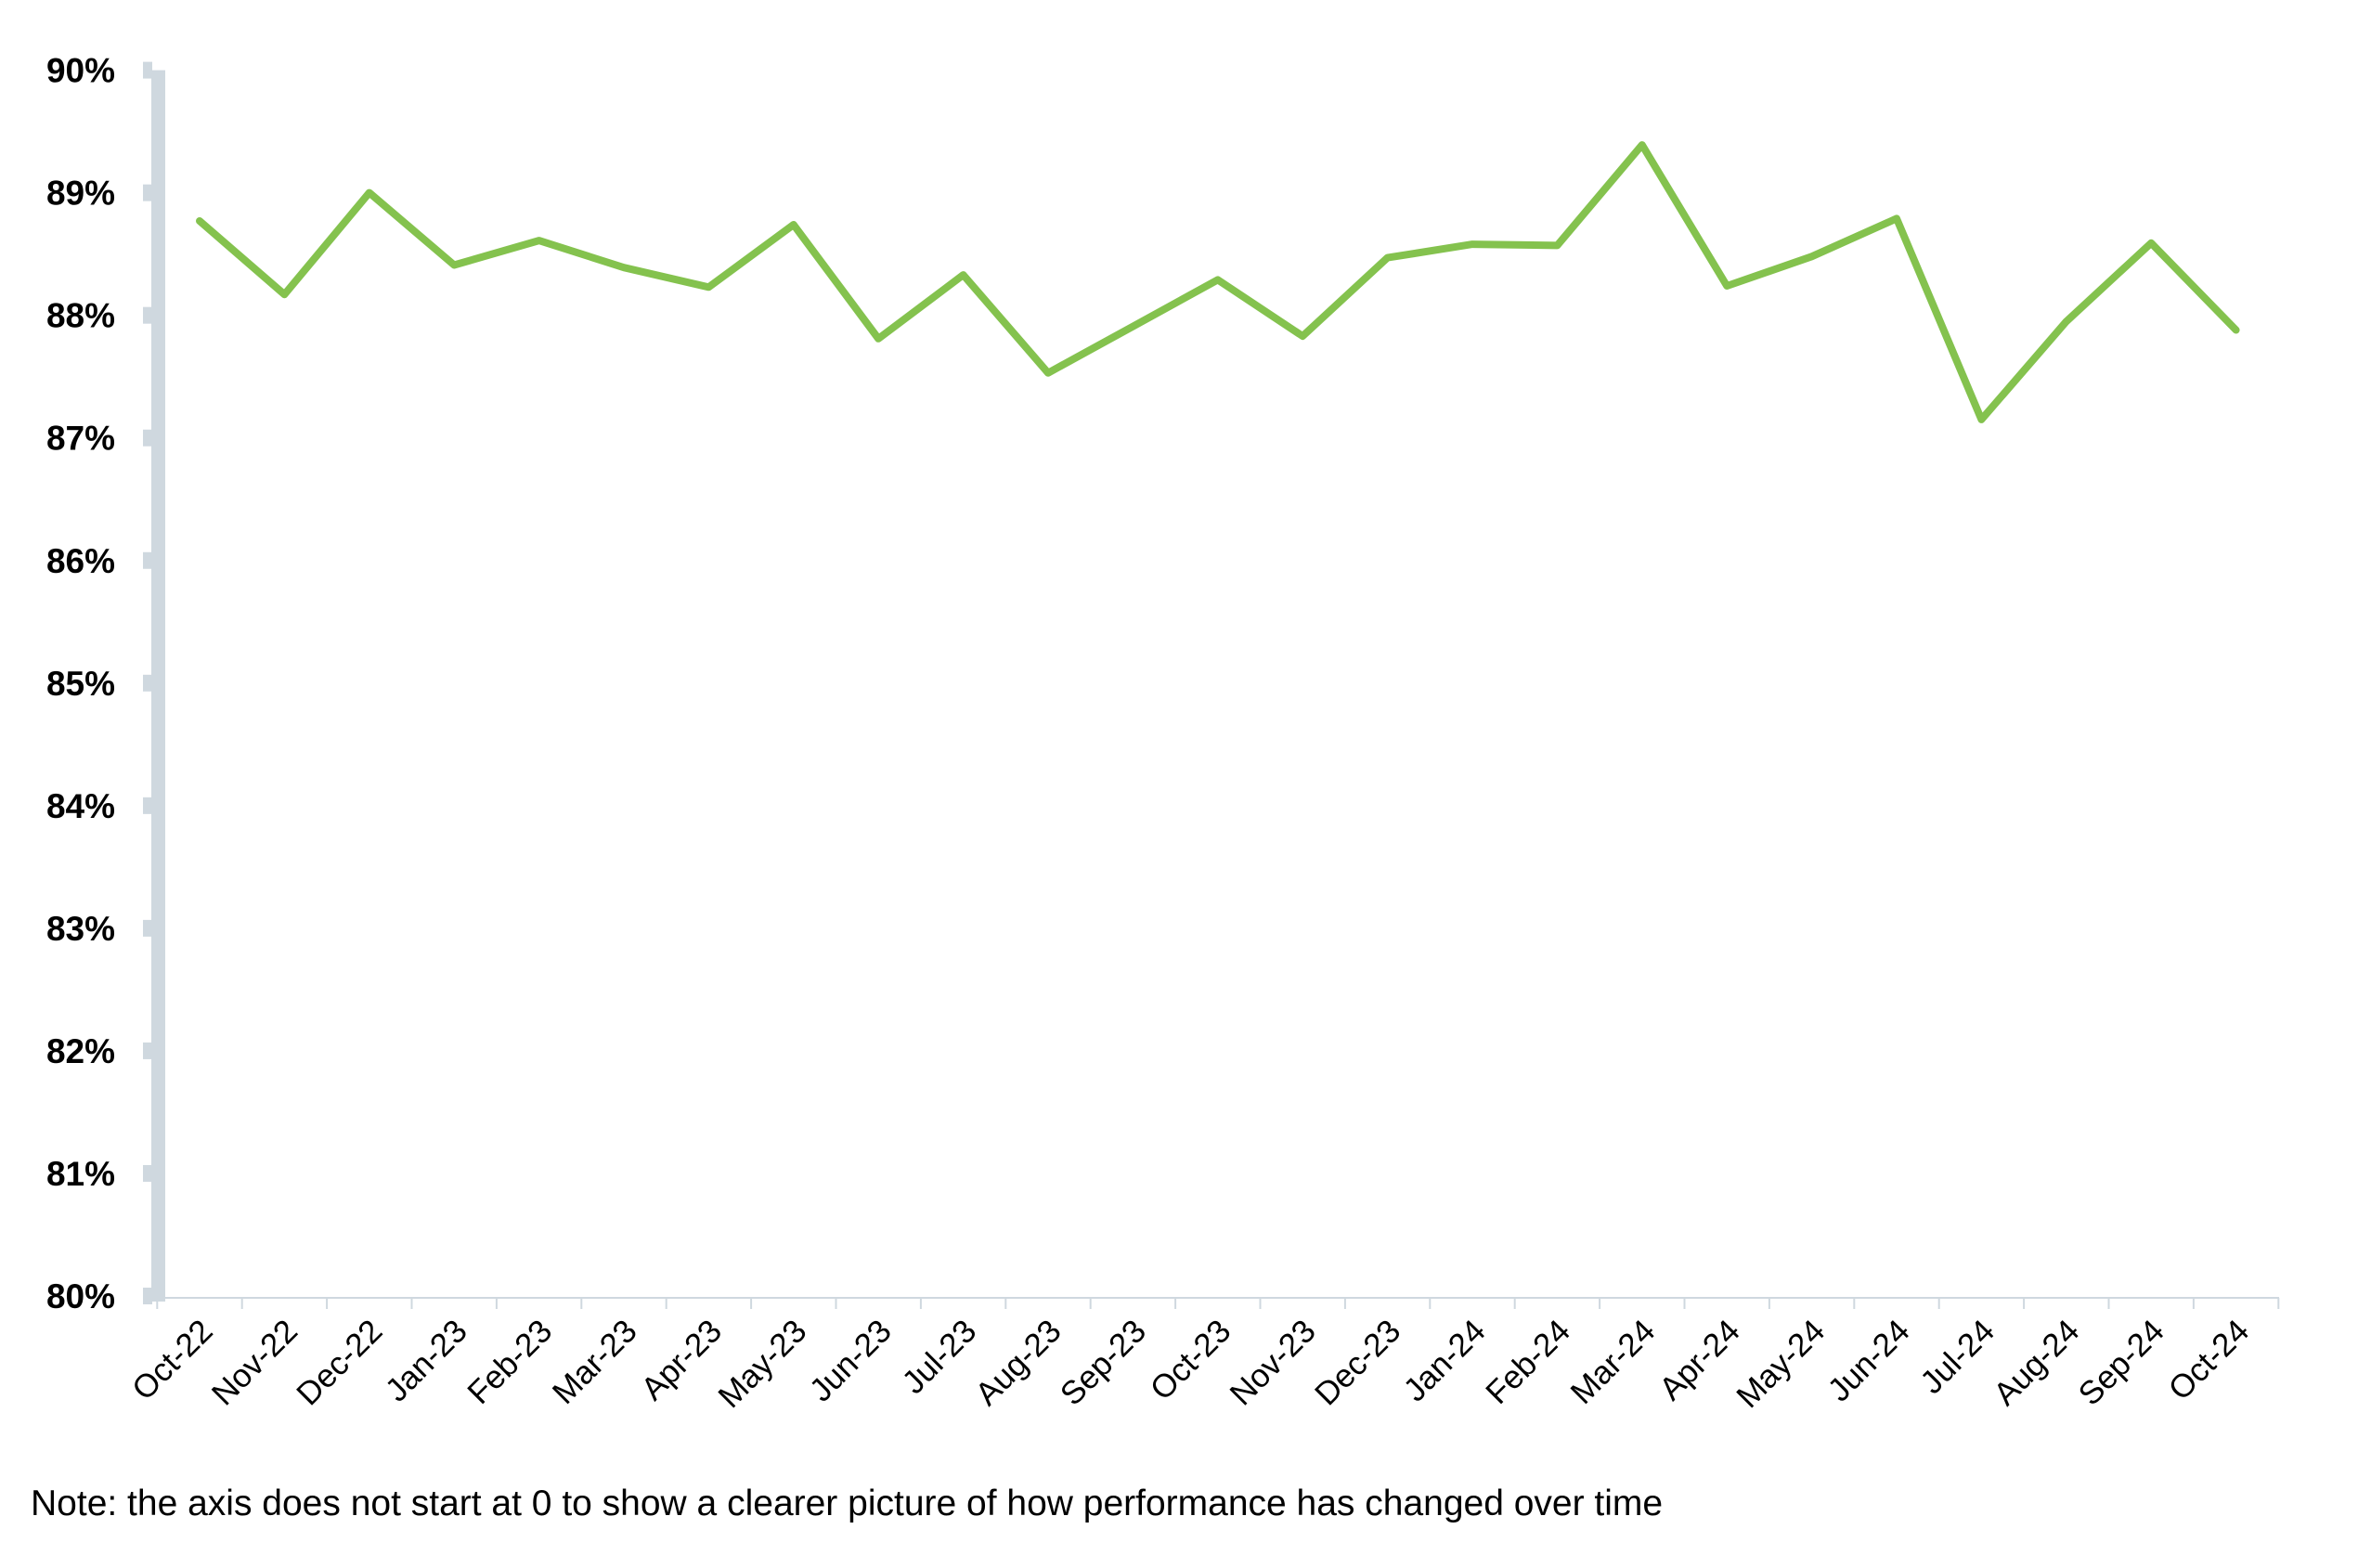 This screenshot has height=1568, width=2358. Describe the element at coordinates (80, 1296) in the screenshot. I see `y-tick-label: 80%` at that location.